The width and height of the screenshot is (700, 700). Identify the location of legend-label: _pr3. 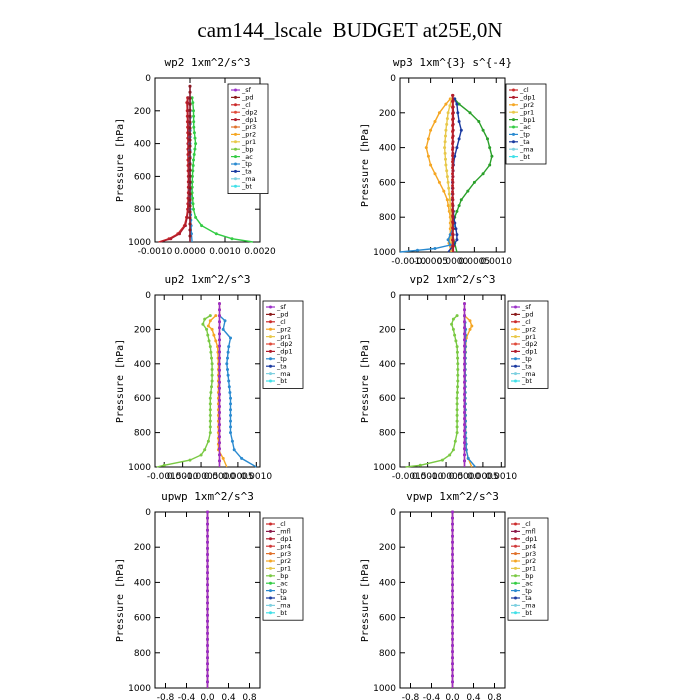
(528, 554).